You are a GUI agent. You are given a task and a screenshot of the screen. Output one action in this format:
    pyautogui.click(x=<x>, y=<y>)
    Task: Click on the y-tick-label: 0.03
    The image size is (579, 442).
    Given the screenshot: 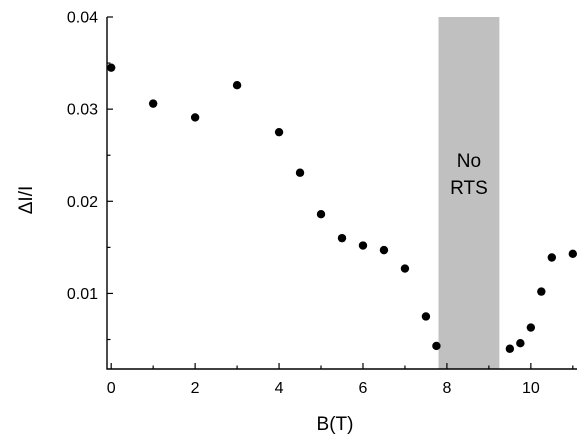 What is the action you would take?
    pyautogui.click(x=82, y=110)
    